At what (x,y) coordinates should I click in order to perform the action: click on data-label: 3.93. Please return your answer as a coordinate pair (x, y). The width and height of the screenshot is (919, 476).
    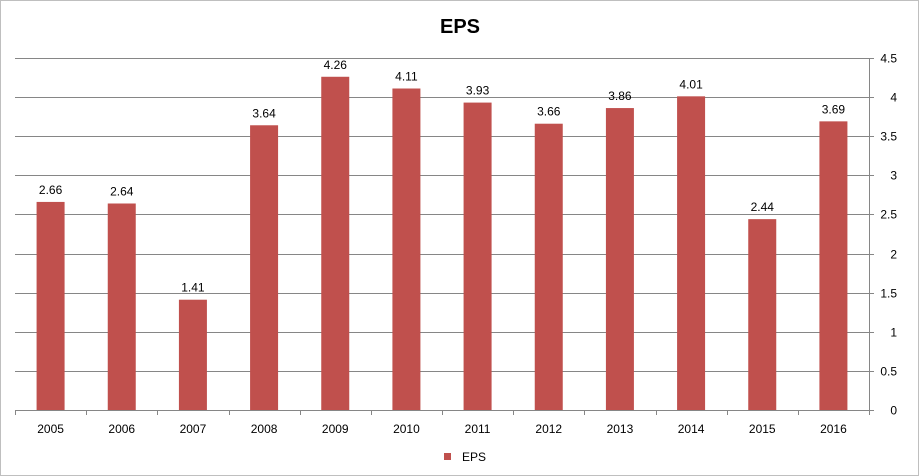
    Looking at the image, I should click on (478, 91).